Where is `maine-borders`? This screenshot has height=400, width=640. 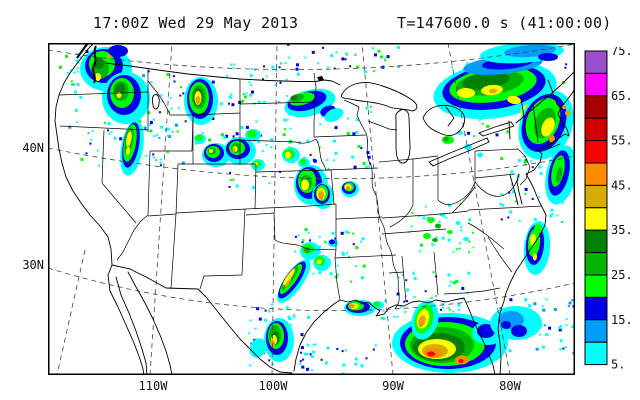
maine-borders is located at coordinates (534, 111).